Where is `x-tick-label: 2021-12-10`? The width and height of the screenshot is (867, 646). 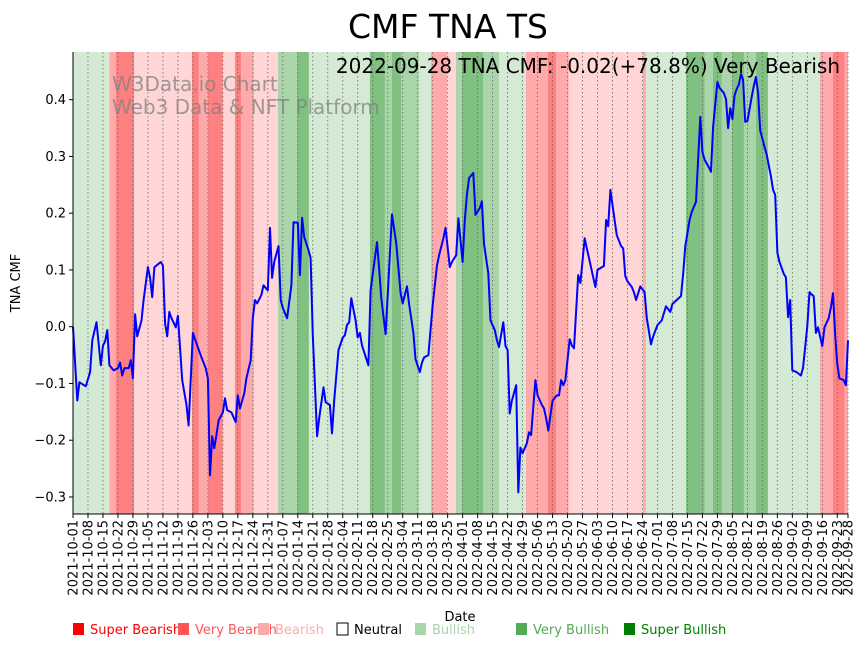
x-tick-label: 2021-12-10 is located at coordinates (223, 558).